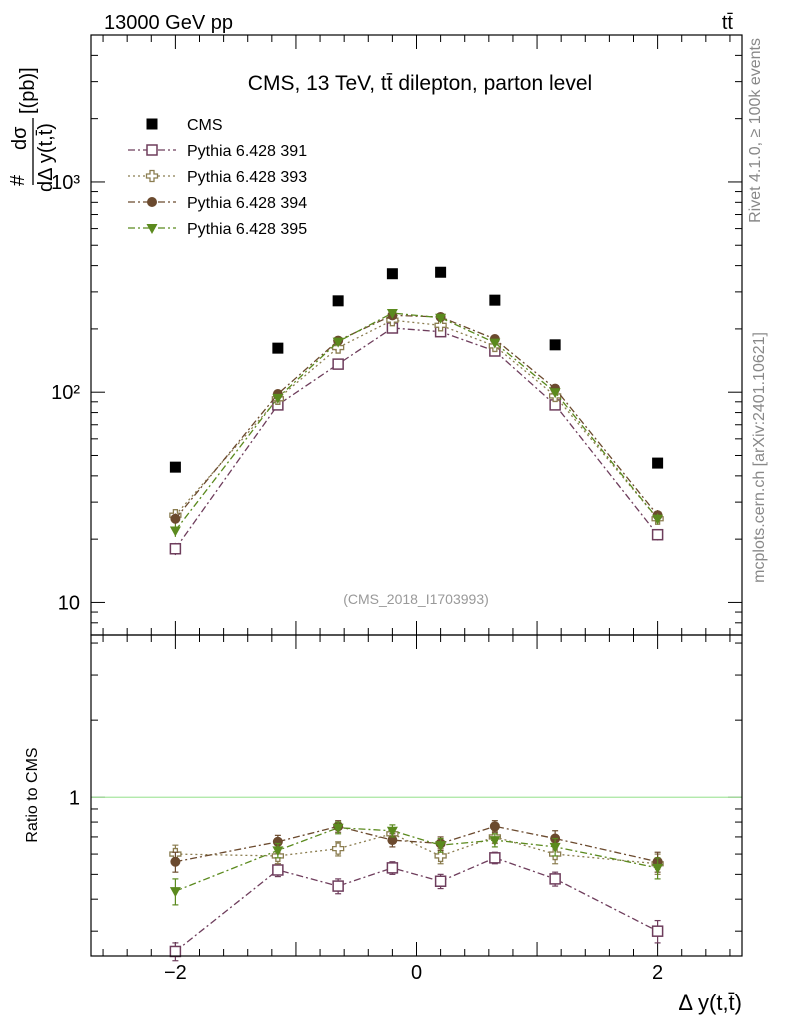  What do you see at coordinates (175, 973) in the screenshot?
I see `x-tick-label: −2` at bounding box center [175, 973].